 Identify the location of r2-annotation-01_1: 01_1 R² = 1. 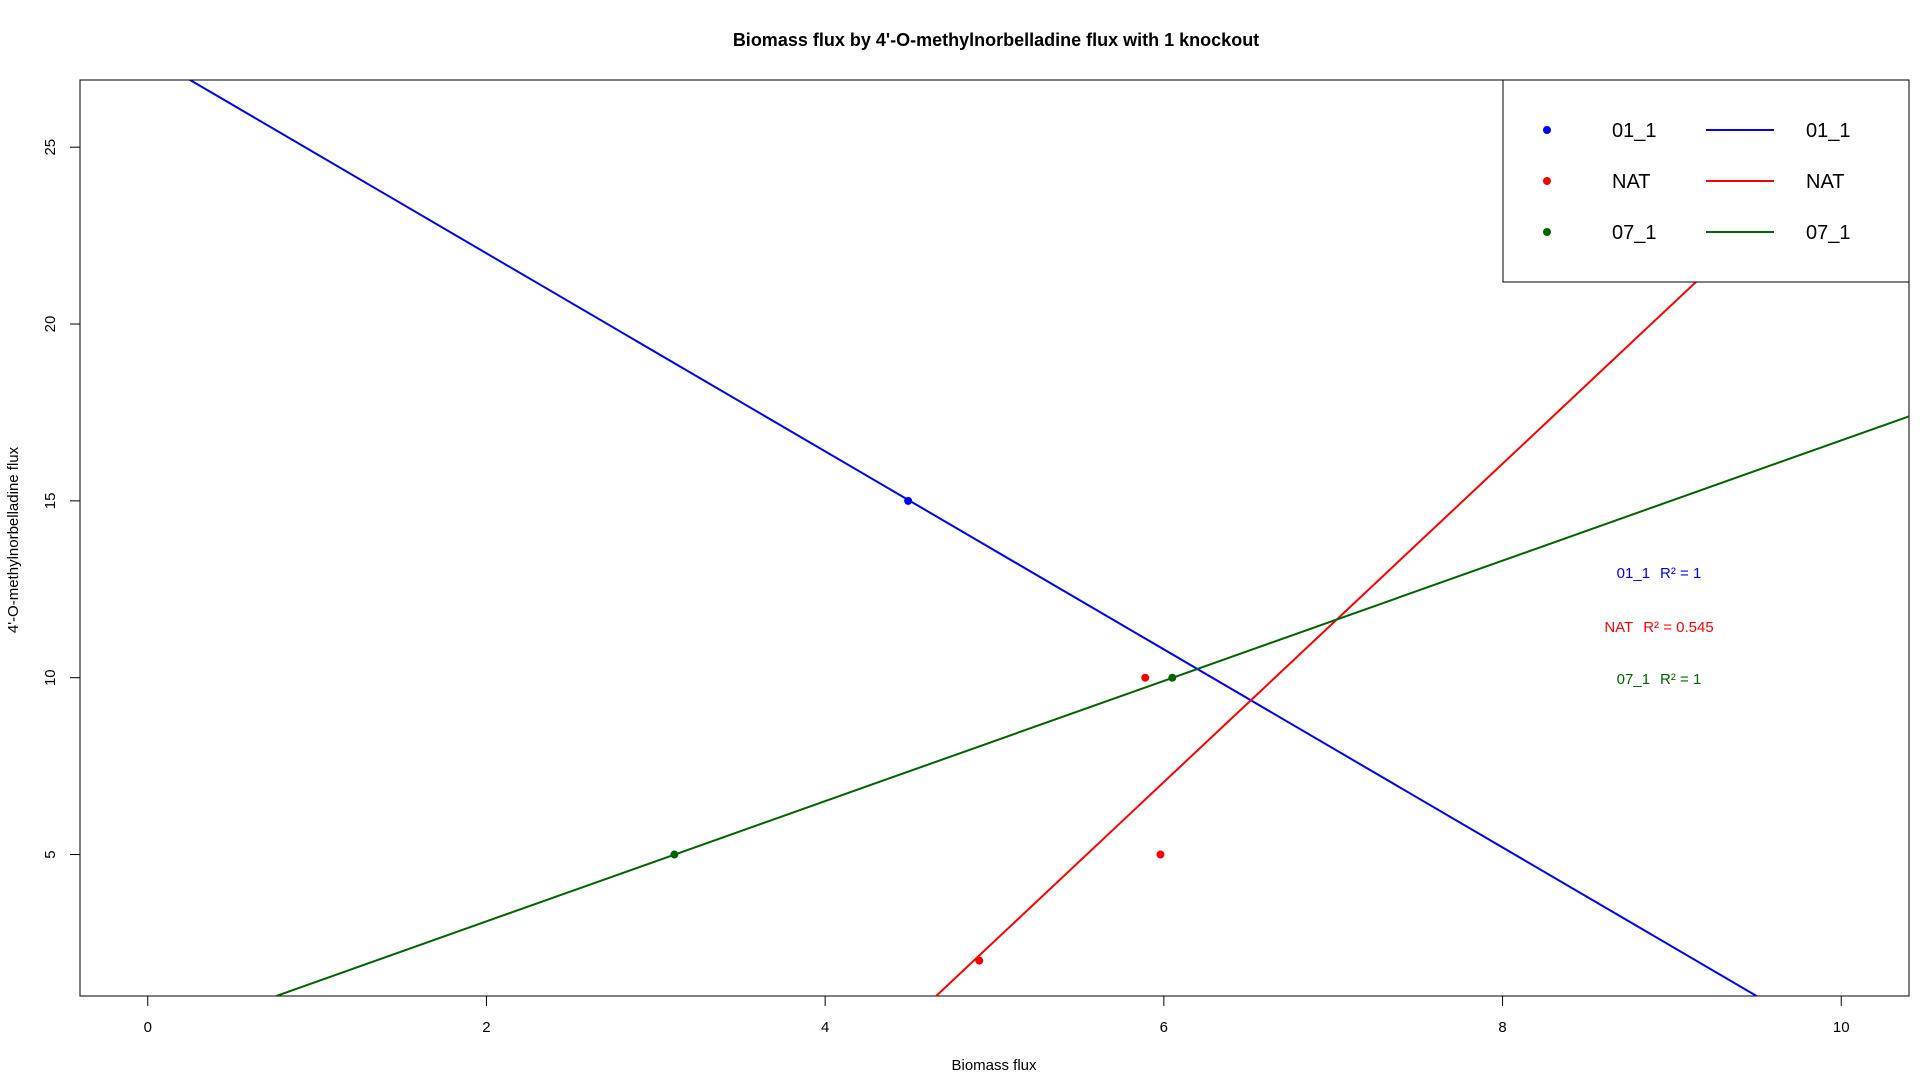
(1659, 573).